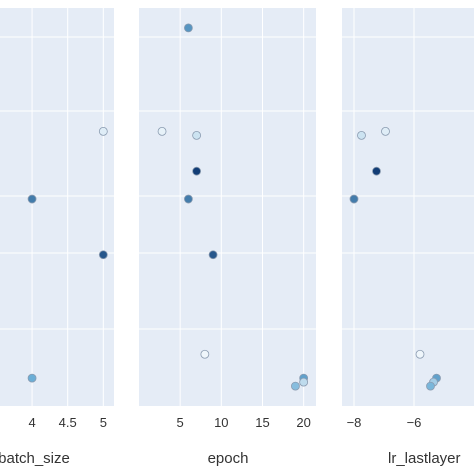  What do you see at coordinates (221, 422) in the screenshot?
I see `panel-1-xtick-label-1: 10` at bounding box center [221, 422].